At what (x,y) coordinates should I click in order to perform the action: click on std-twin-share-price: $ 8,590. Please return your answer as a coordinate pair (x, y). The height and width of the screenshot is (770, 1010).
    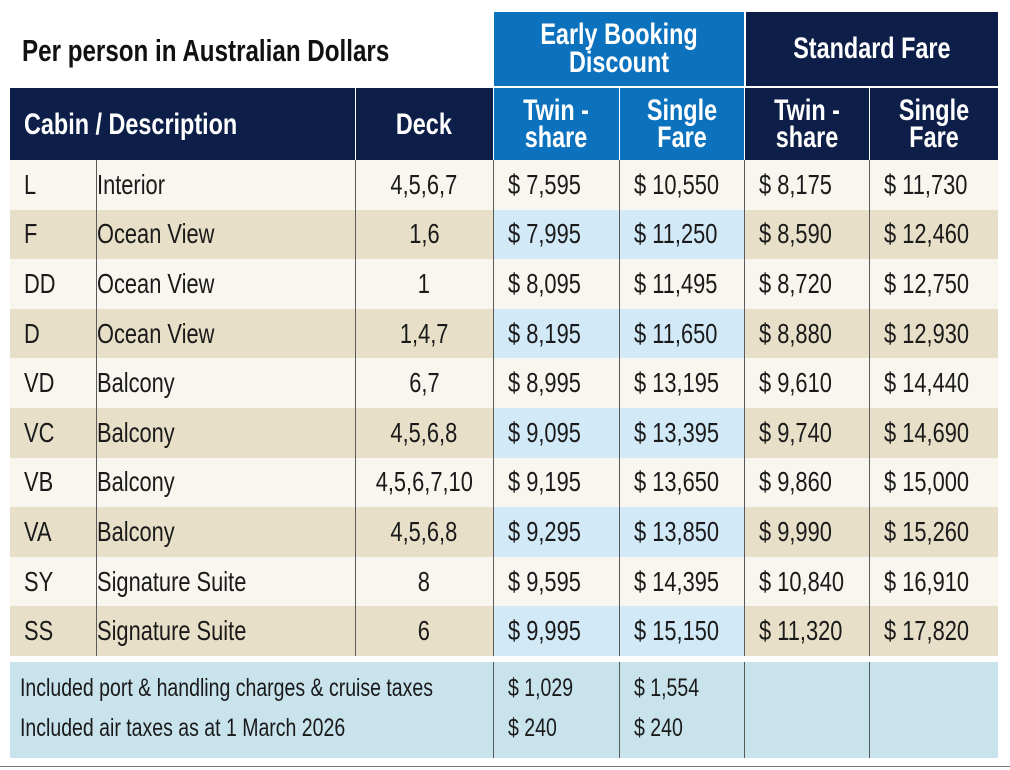
    Looking at the image, I should click on (806, 234).